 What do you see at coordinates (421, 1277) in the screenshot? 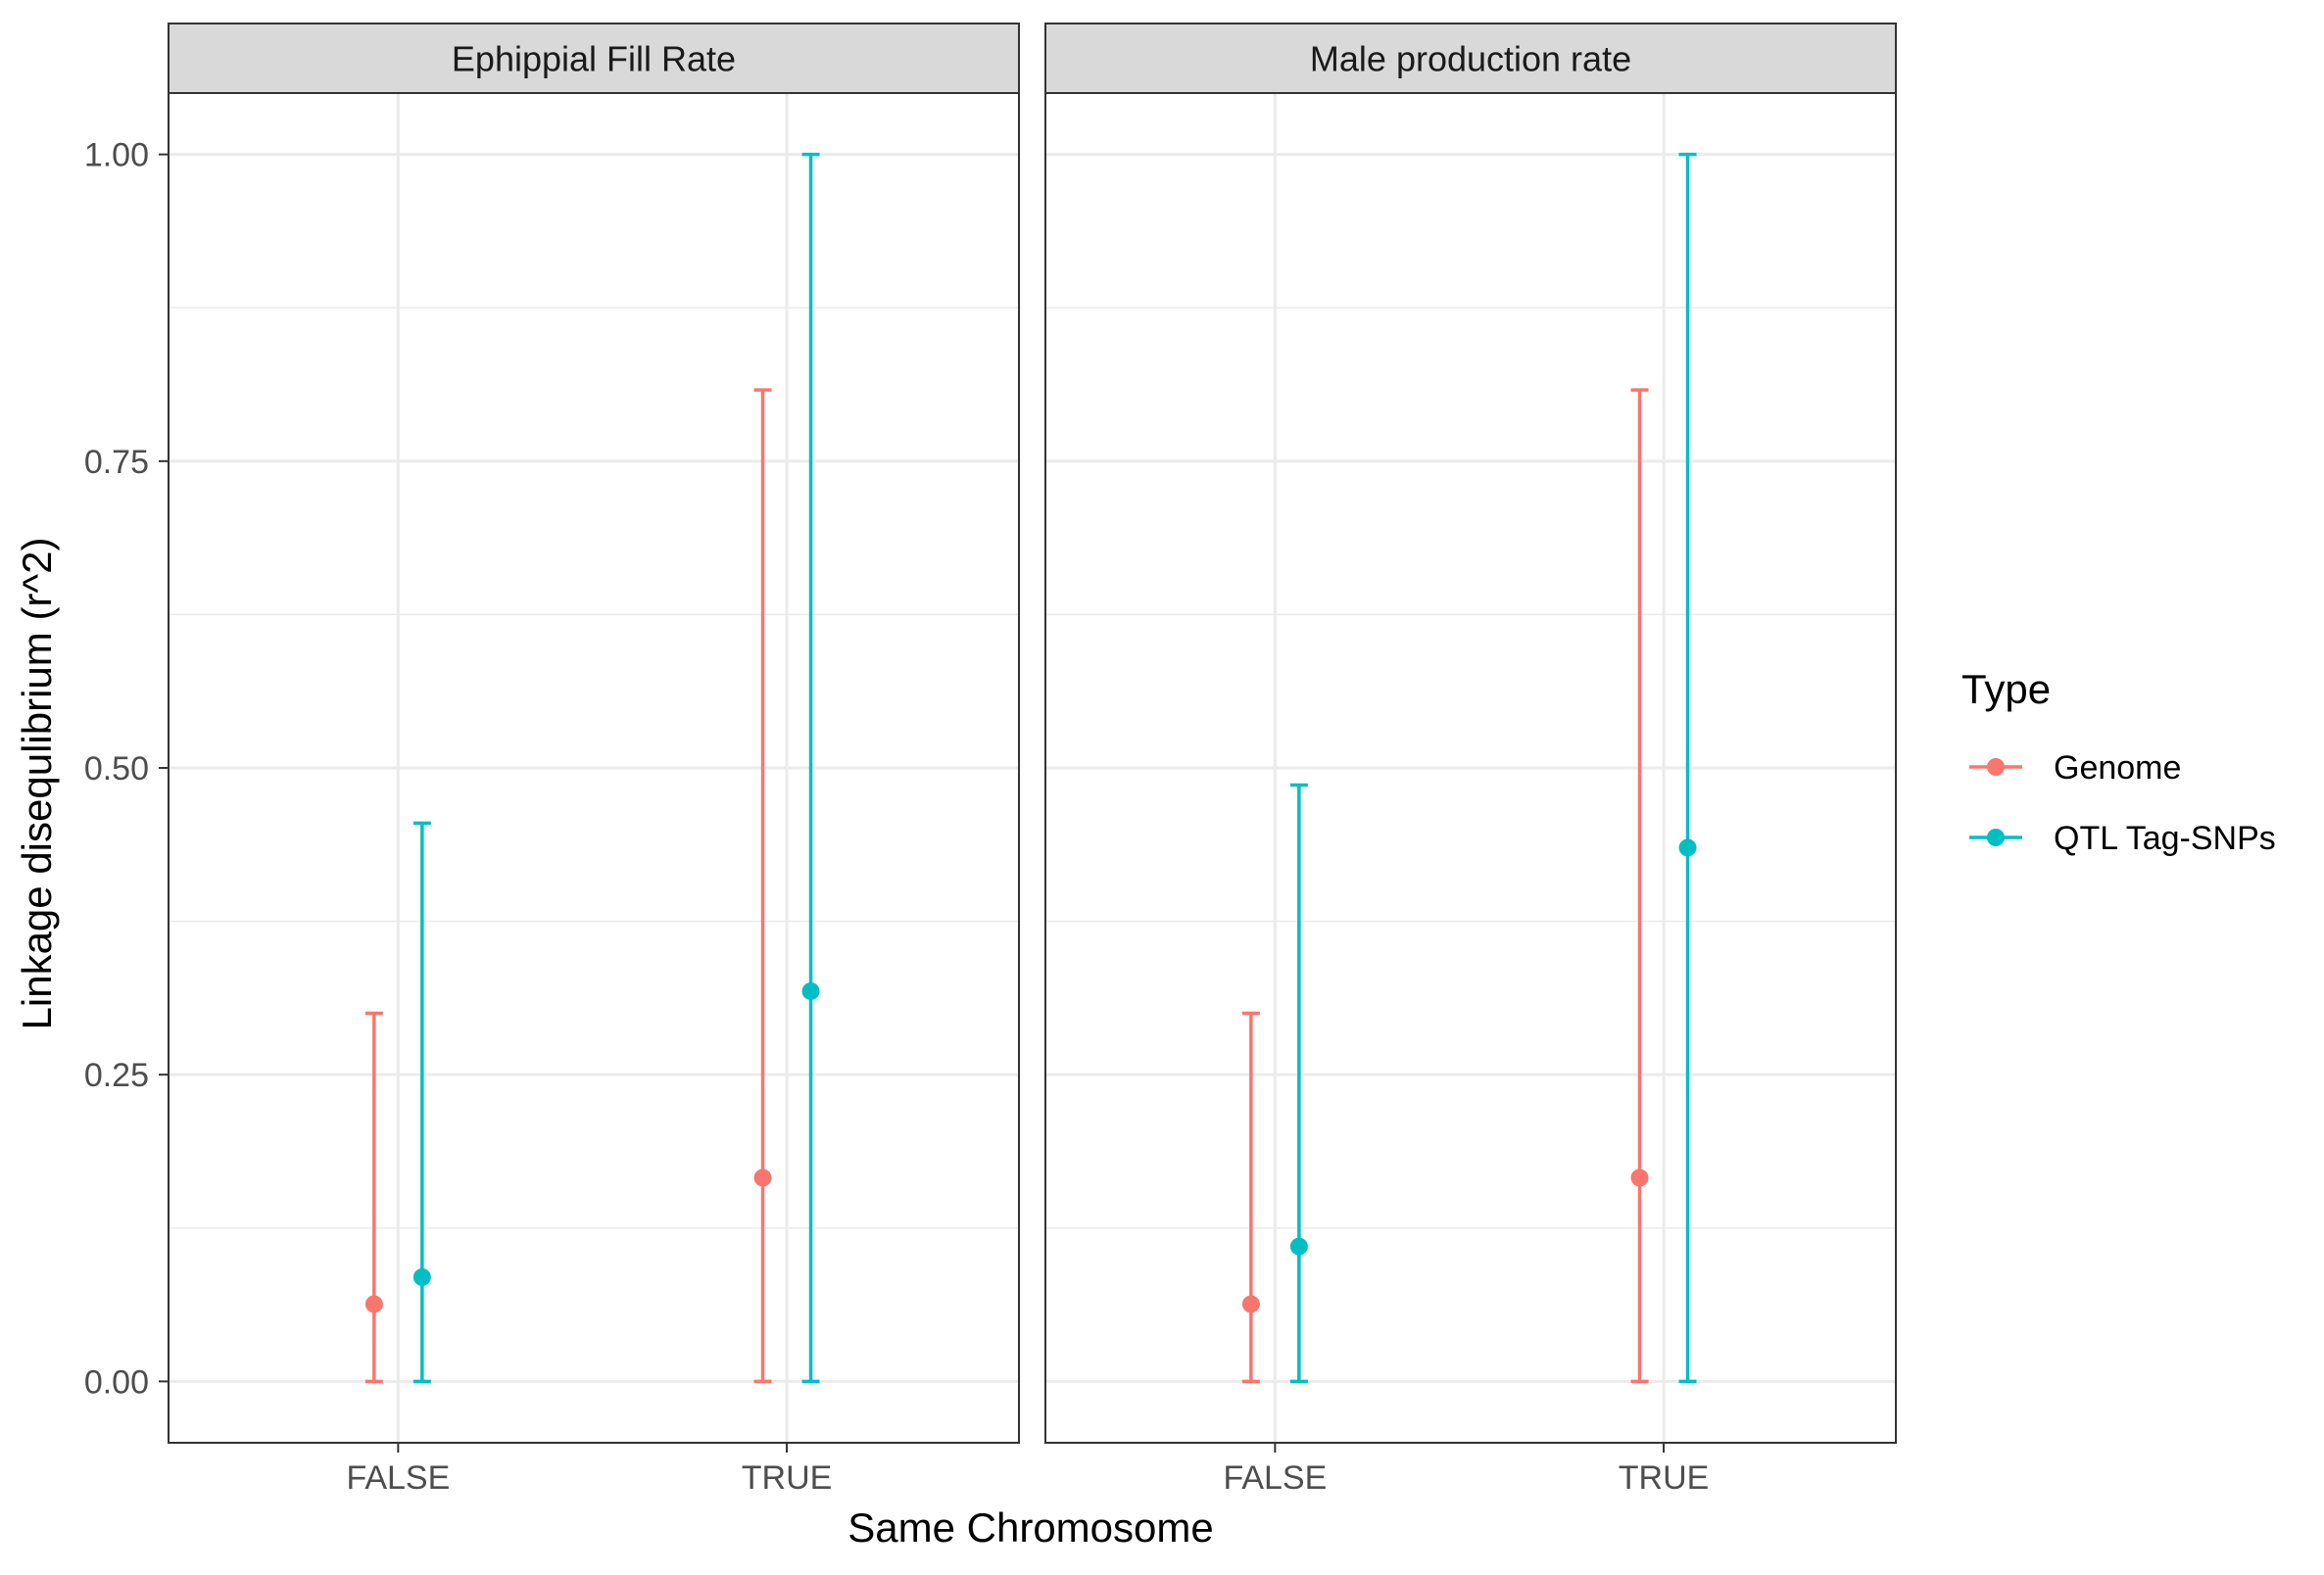
I see `point-facet-1-qtl-tag-snps-false` at bounding box center [421, 1277].